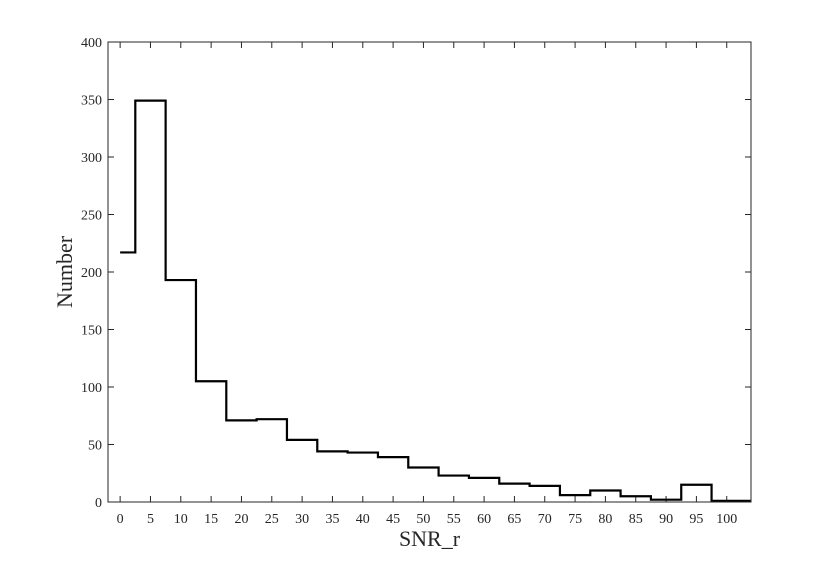 The width and height of the screenshot is (830, 565). What do you see at coordinates (393, 519) in the screenshot?
I see `x-tick-label: 45` at bounding box center [393, 519].